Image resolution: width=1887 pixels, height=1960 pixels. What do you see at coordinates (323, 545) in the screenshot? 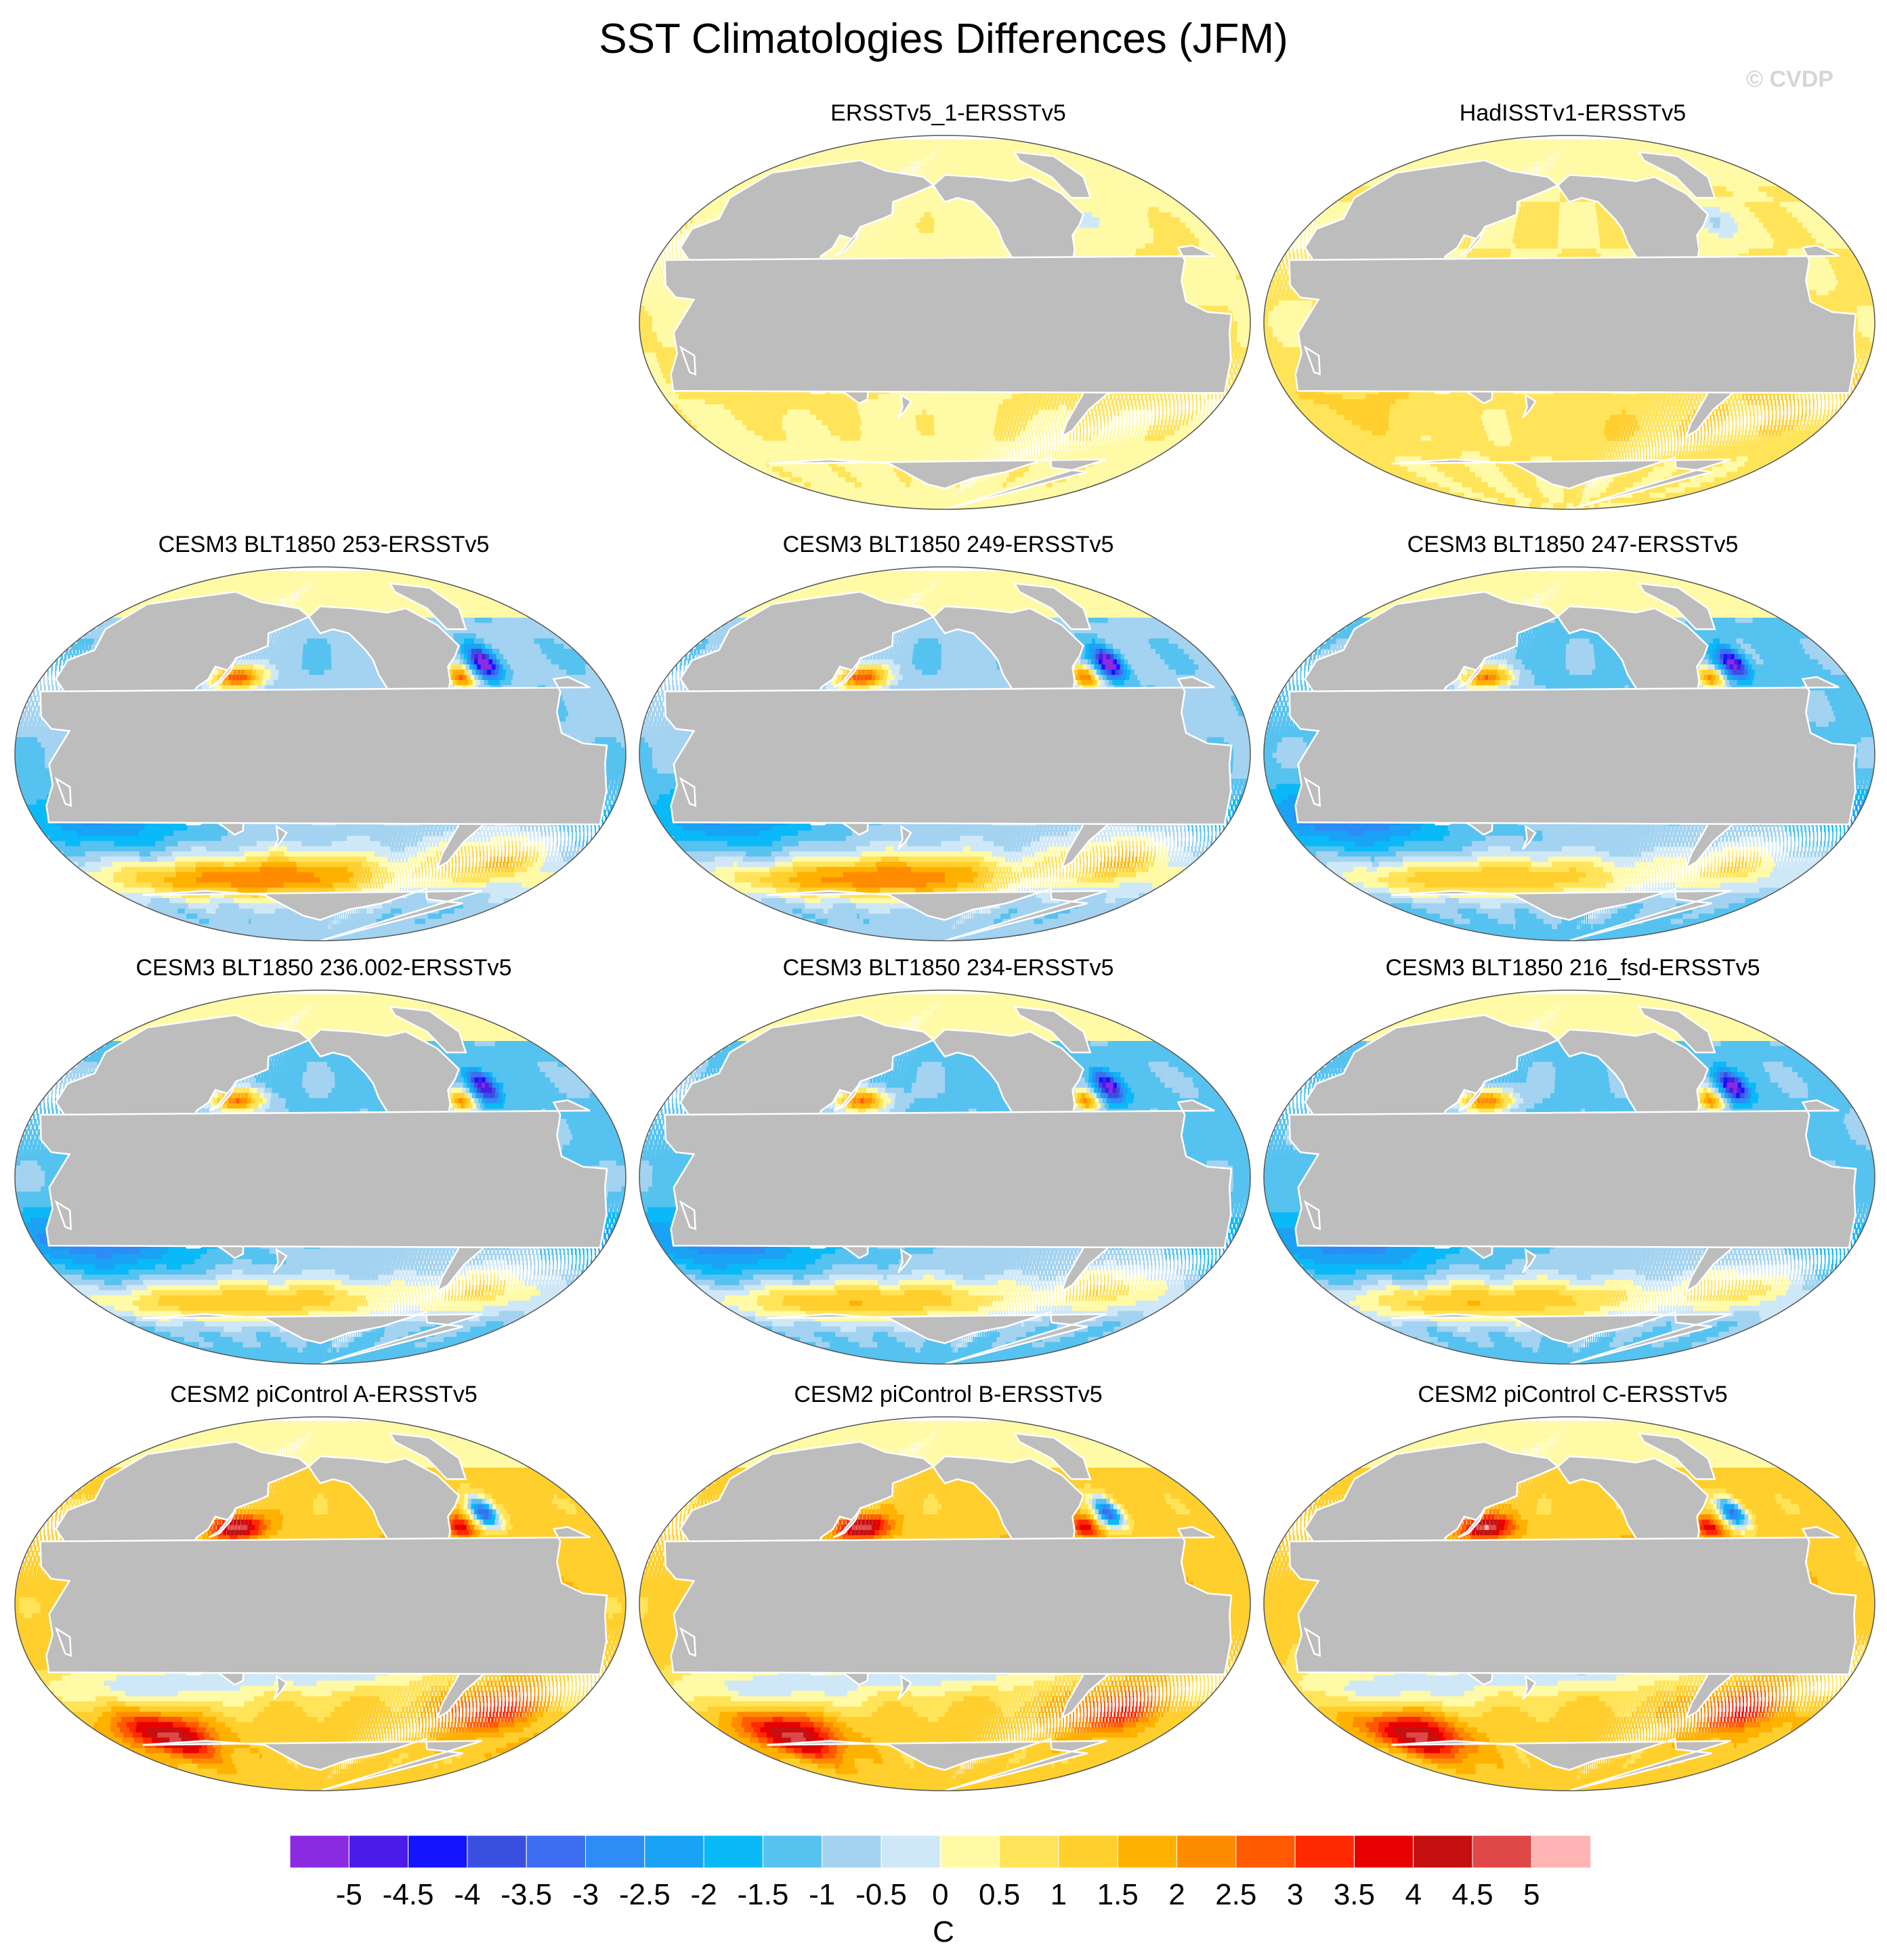
I see `panel-title: CESM3 BLT1850 253-ERSSTv5` at bounding box center [323, 545].